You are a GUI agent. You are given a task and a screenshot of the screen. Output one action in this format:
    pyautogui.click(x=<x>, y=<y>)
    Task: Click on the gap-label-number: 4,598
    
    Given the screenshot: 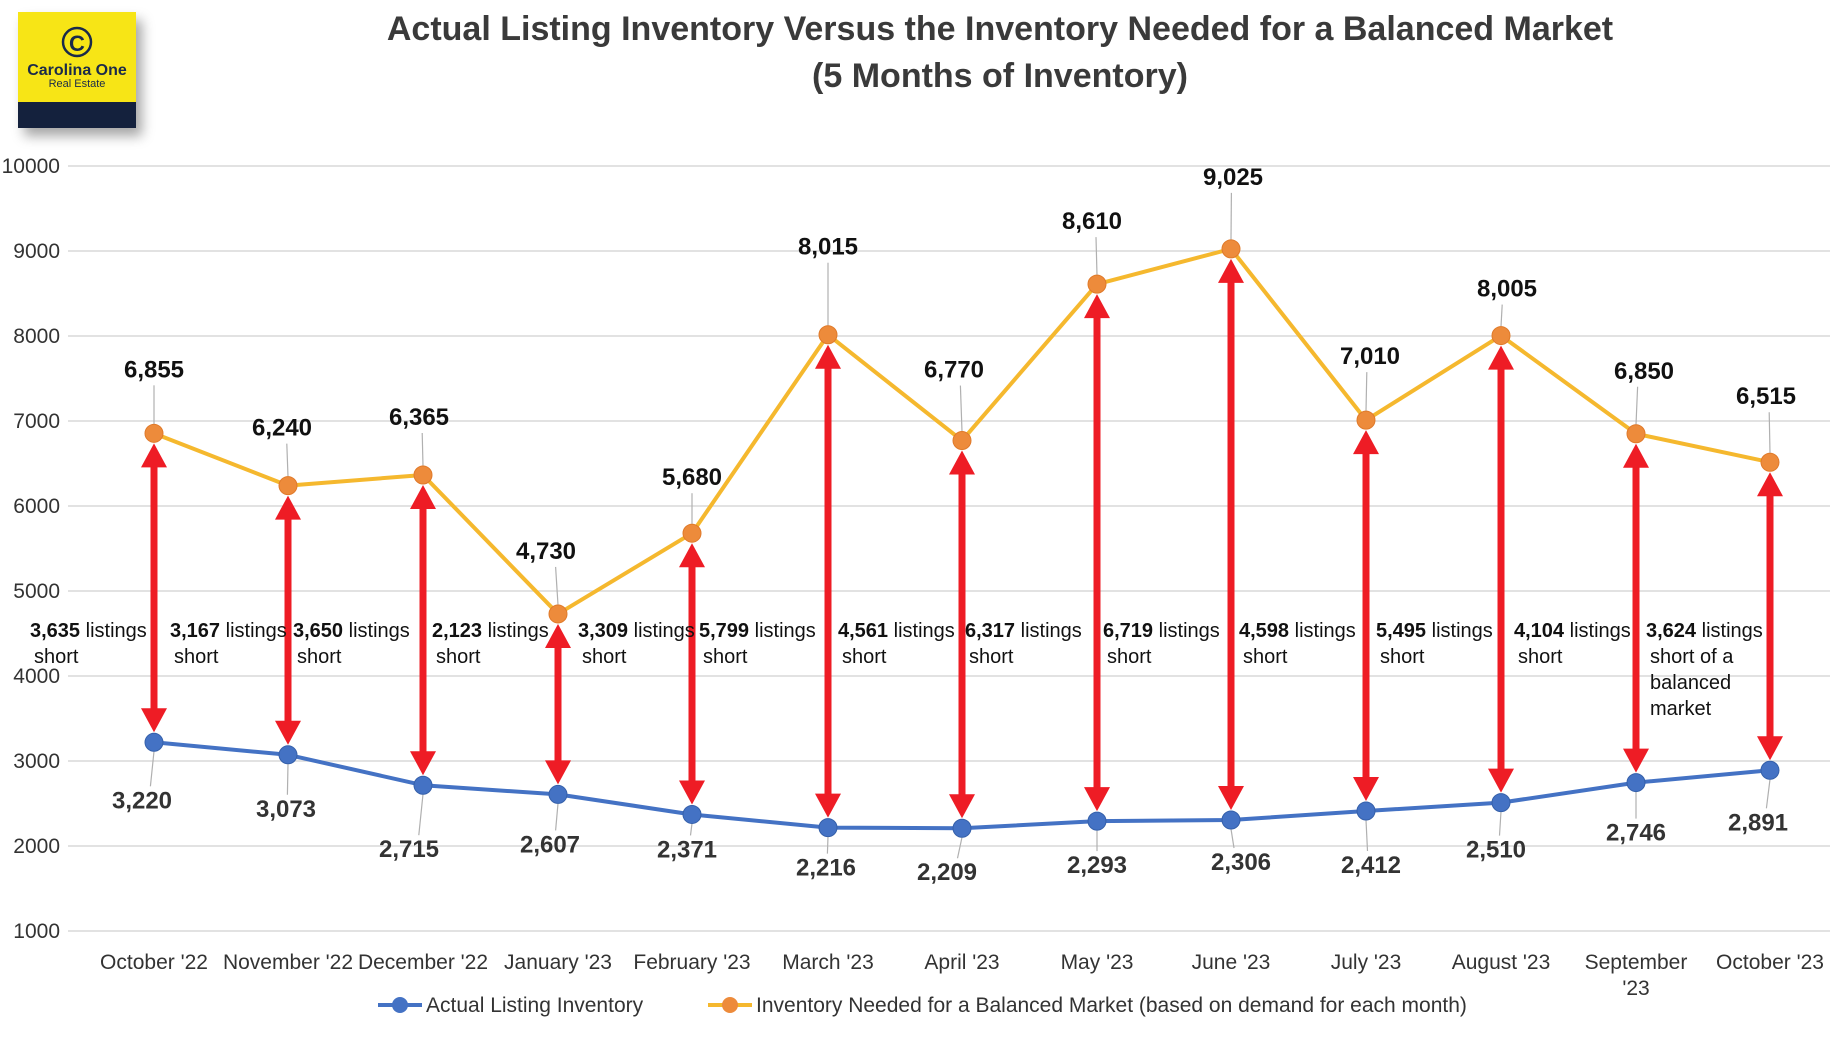 What is the action you would take?
    pyautogui.click(x=1264, y=631)
    